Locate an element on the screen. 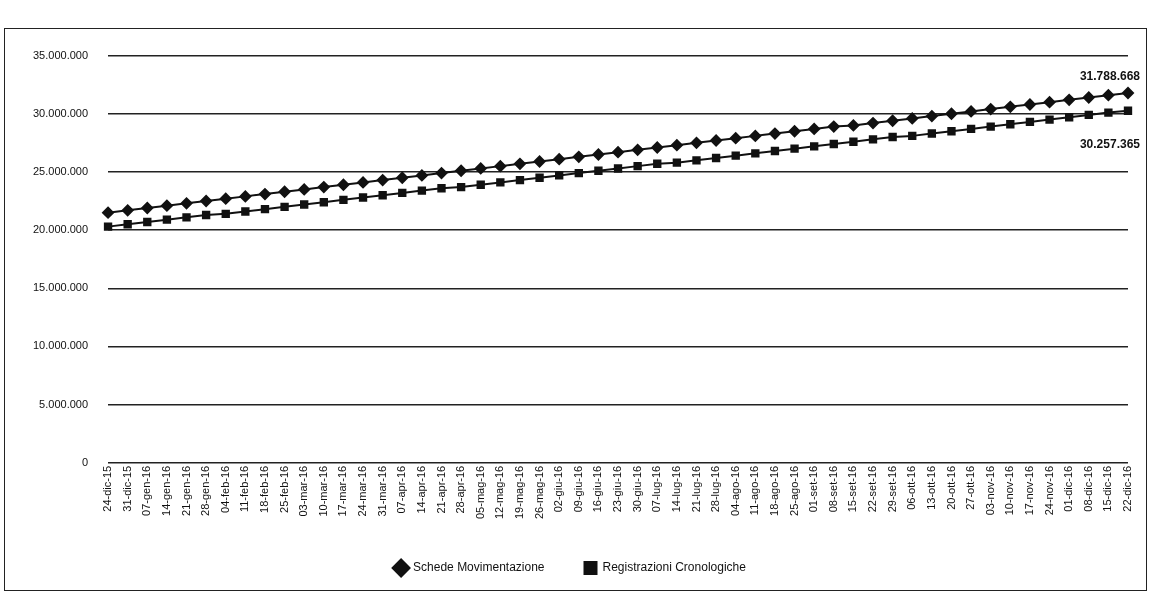  x-tick-label: 31-mar-16 is located at coordinates (381, 491).